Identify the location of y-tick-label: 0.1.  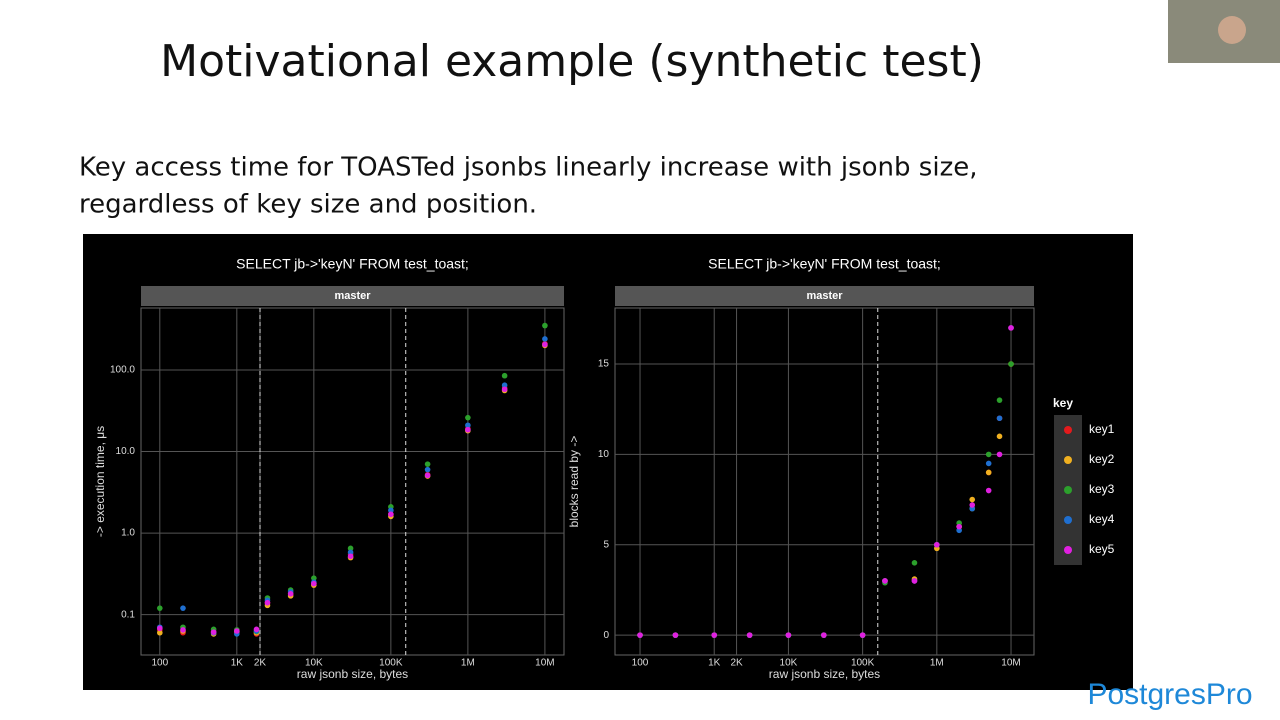
(128, 614).